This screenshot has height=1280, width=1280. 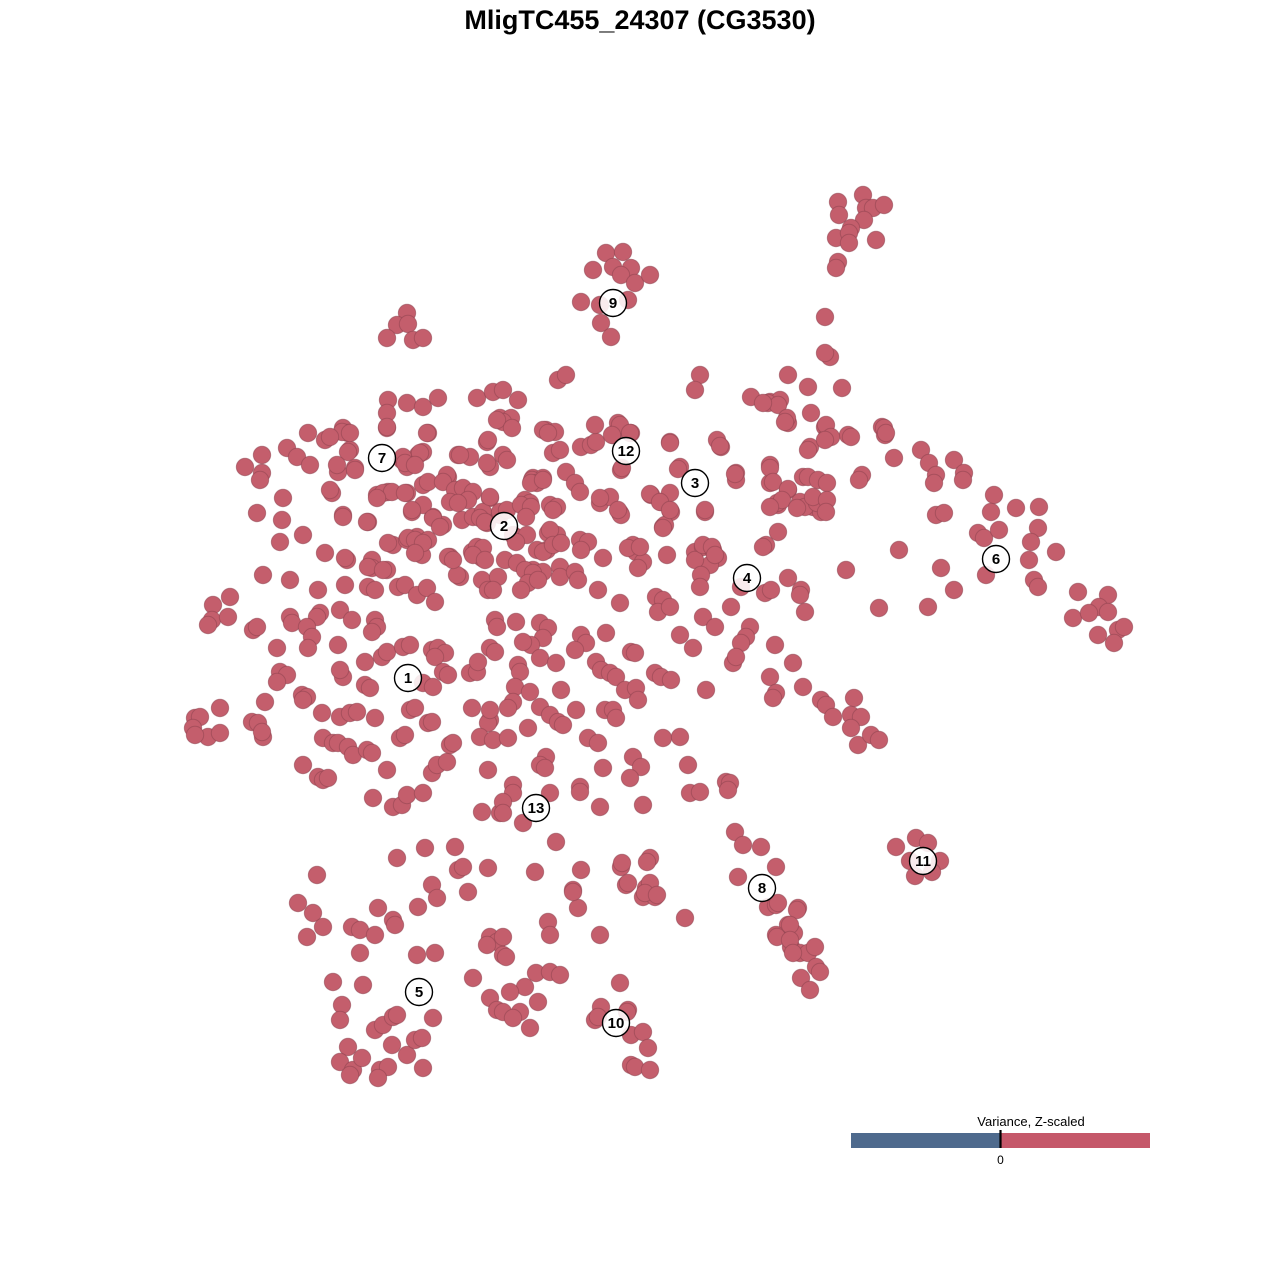 I want to click on cluster-label-6: 6, so click(x=996, y=559).